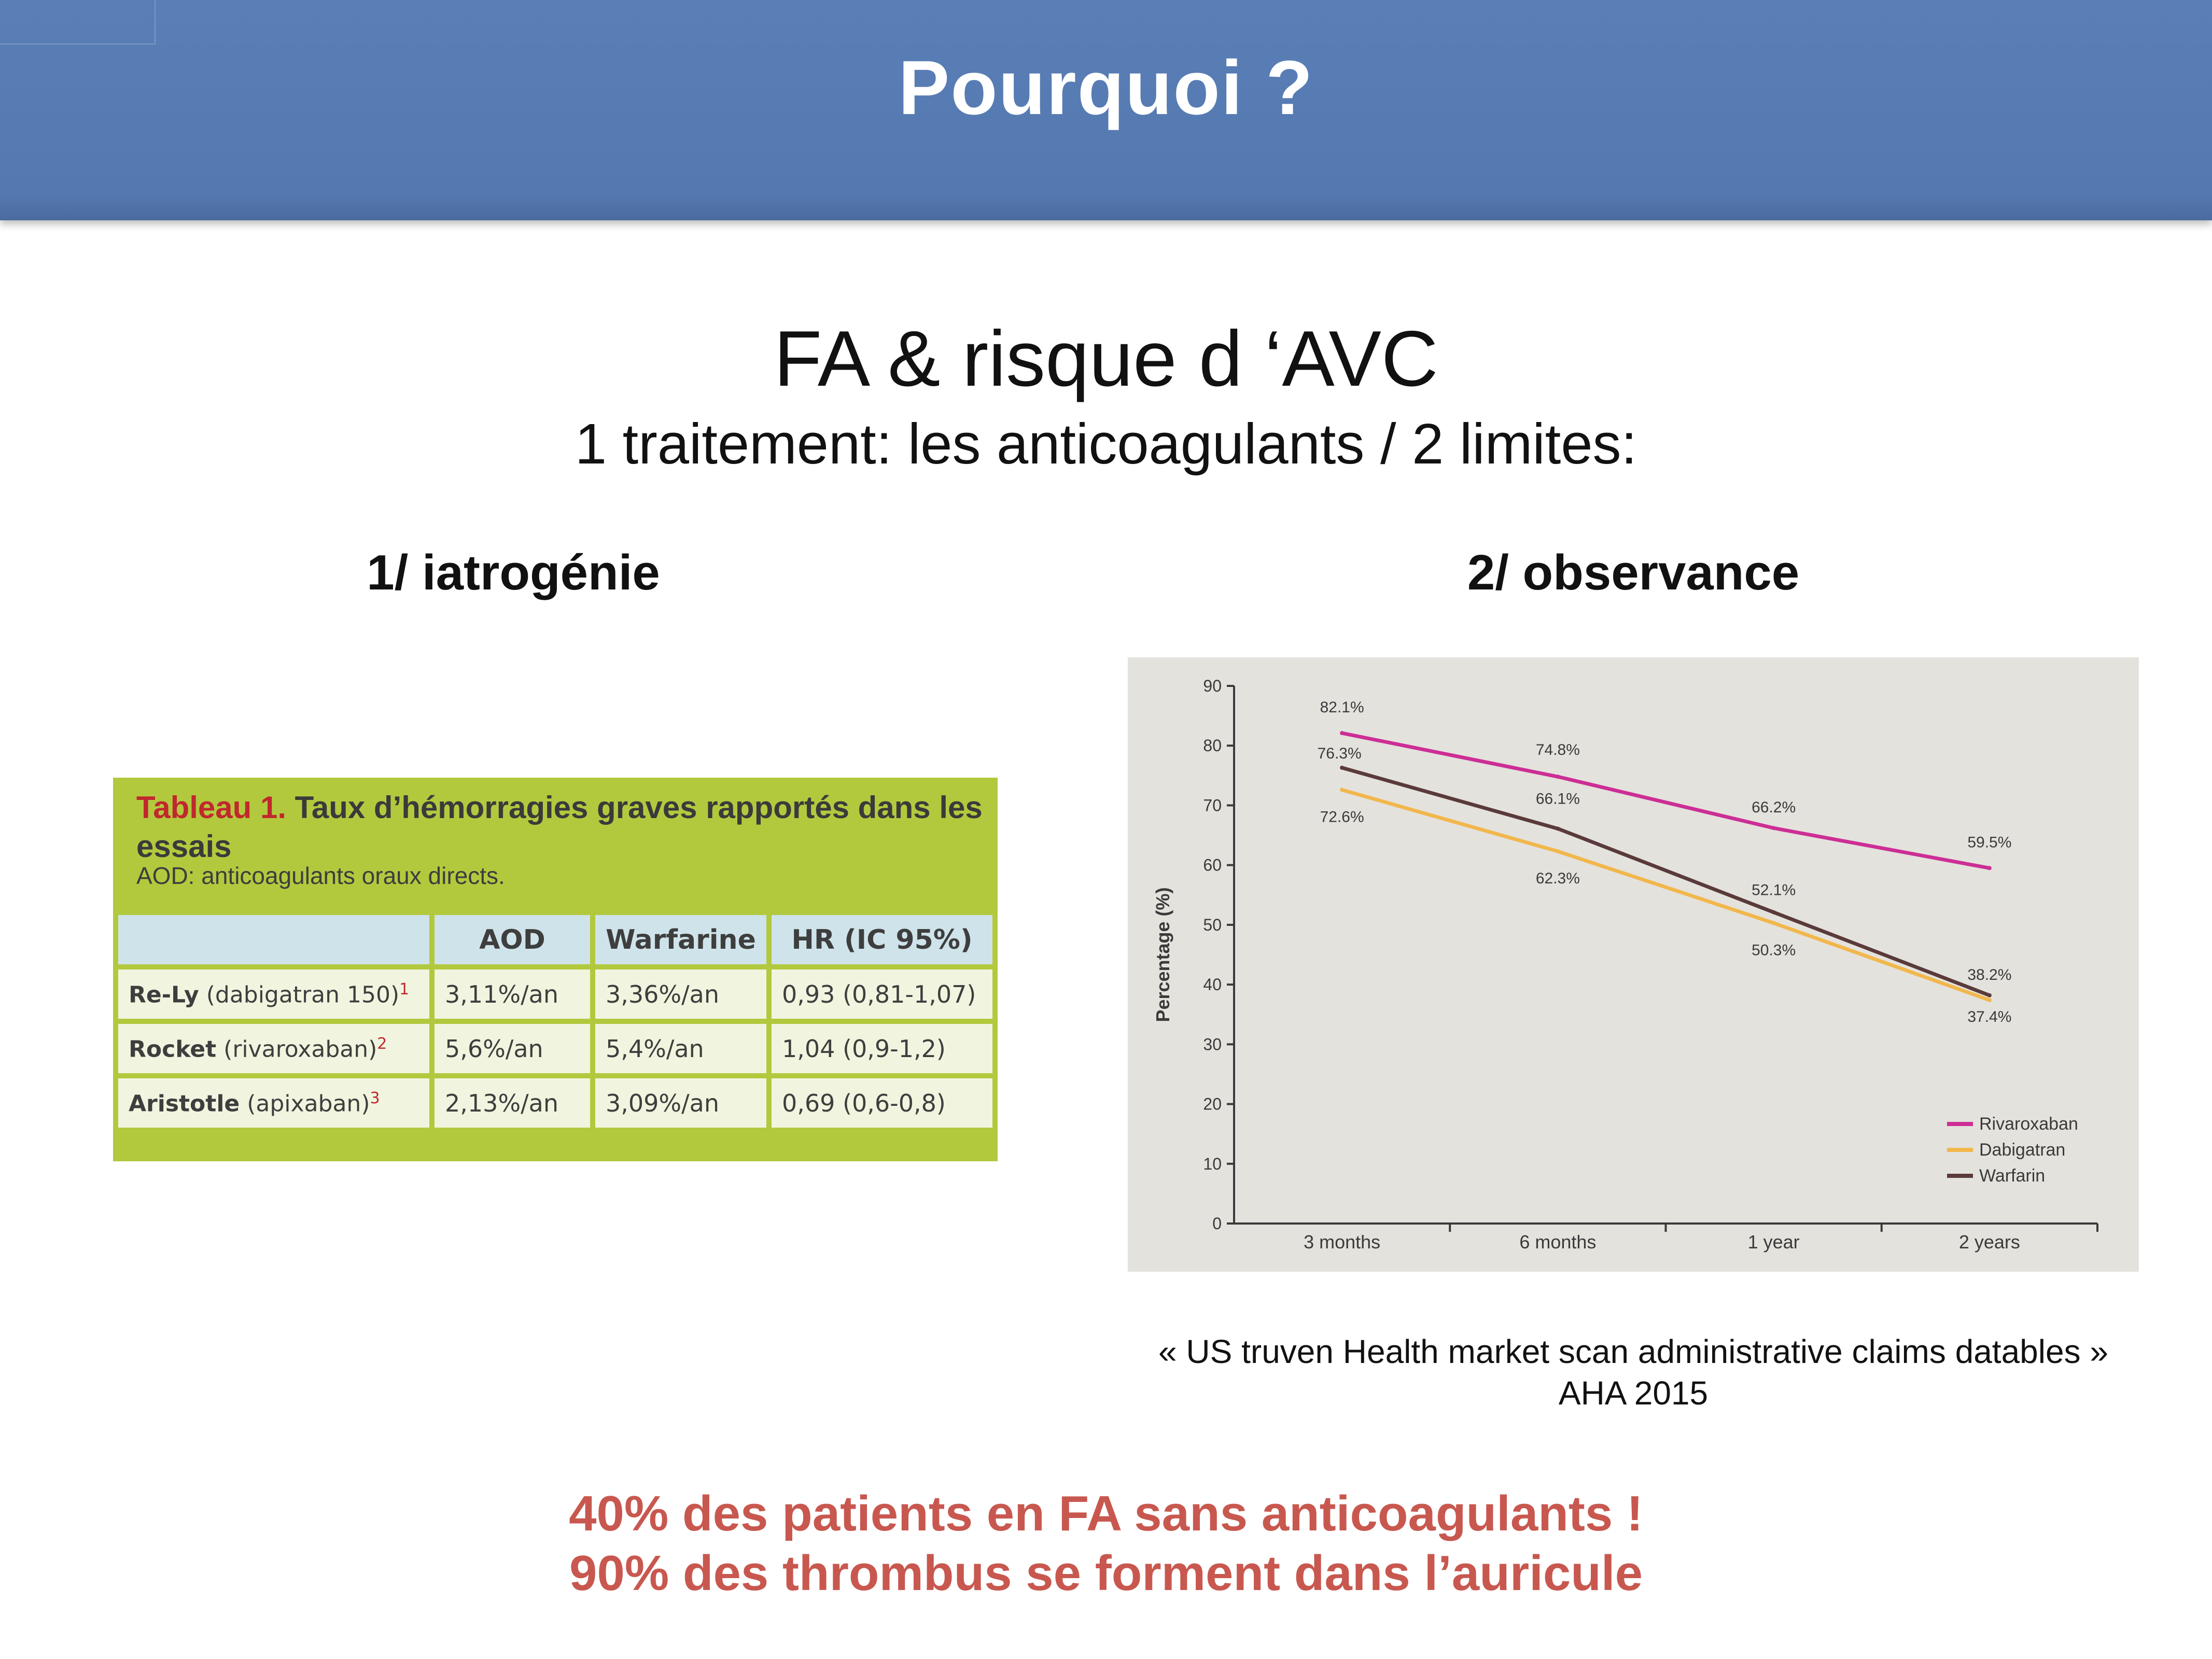 The image size is (2212, 1659). Describe the element at coordinates (375, 1098) in the screenshot. I see `trial-ref: 3` at that location.